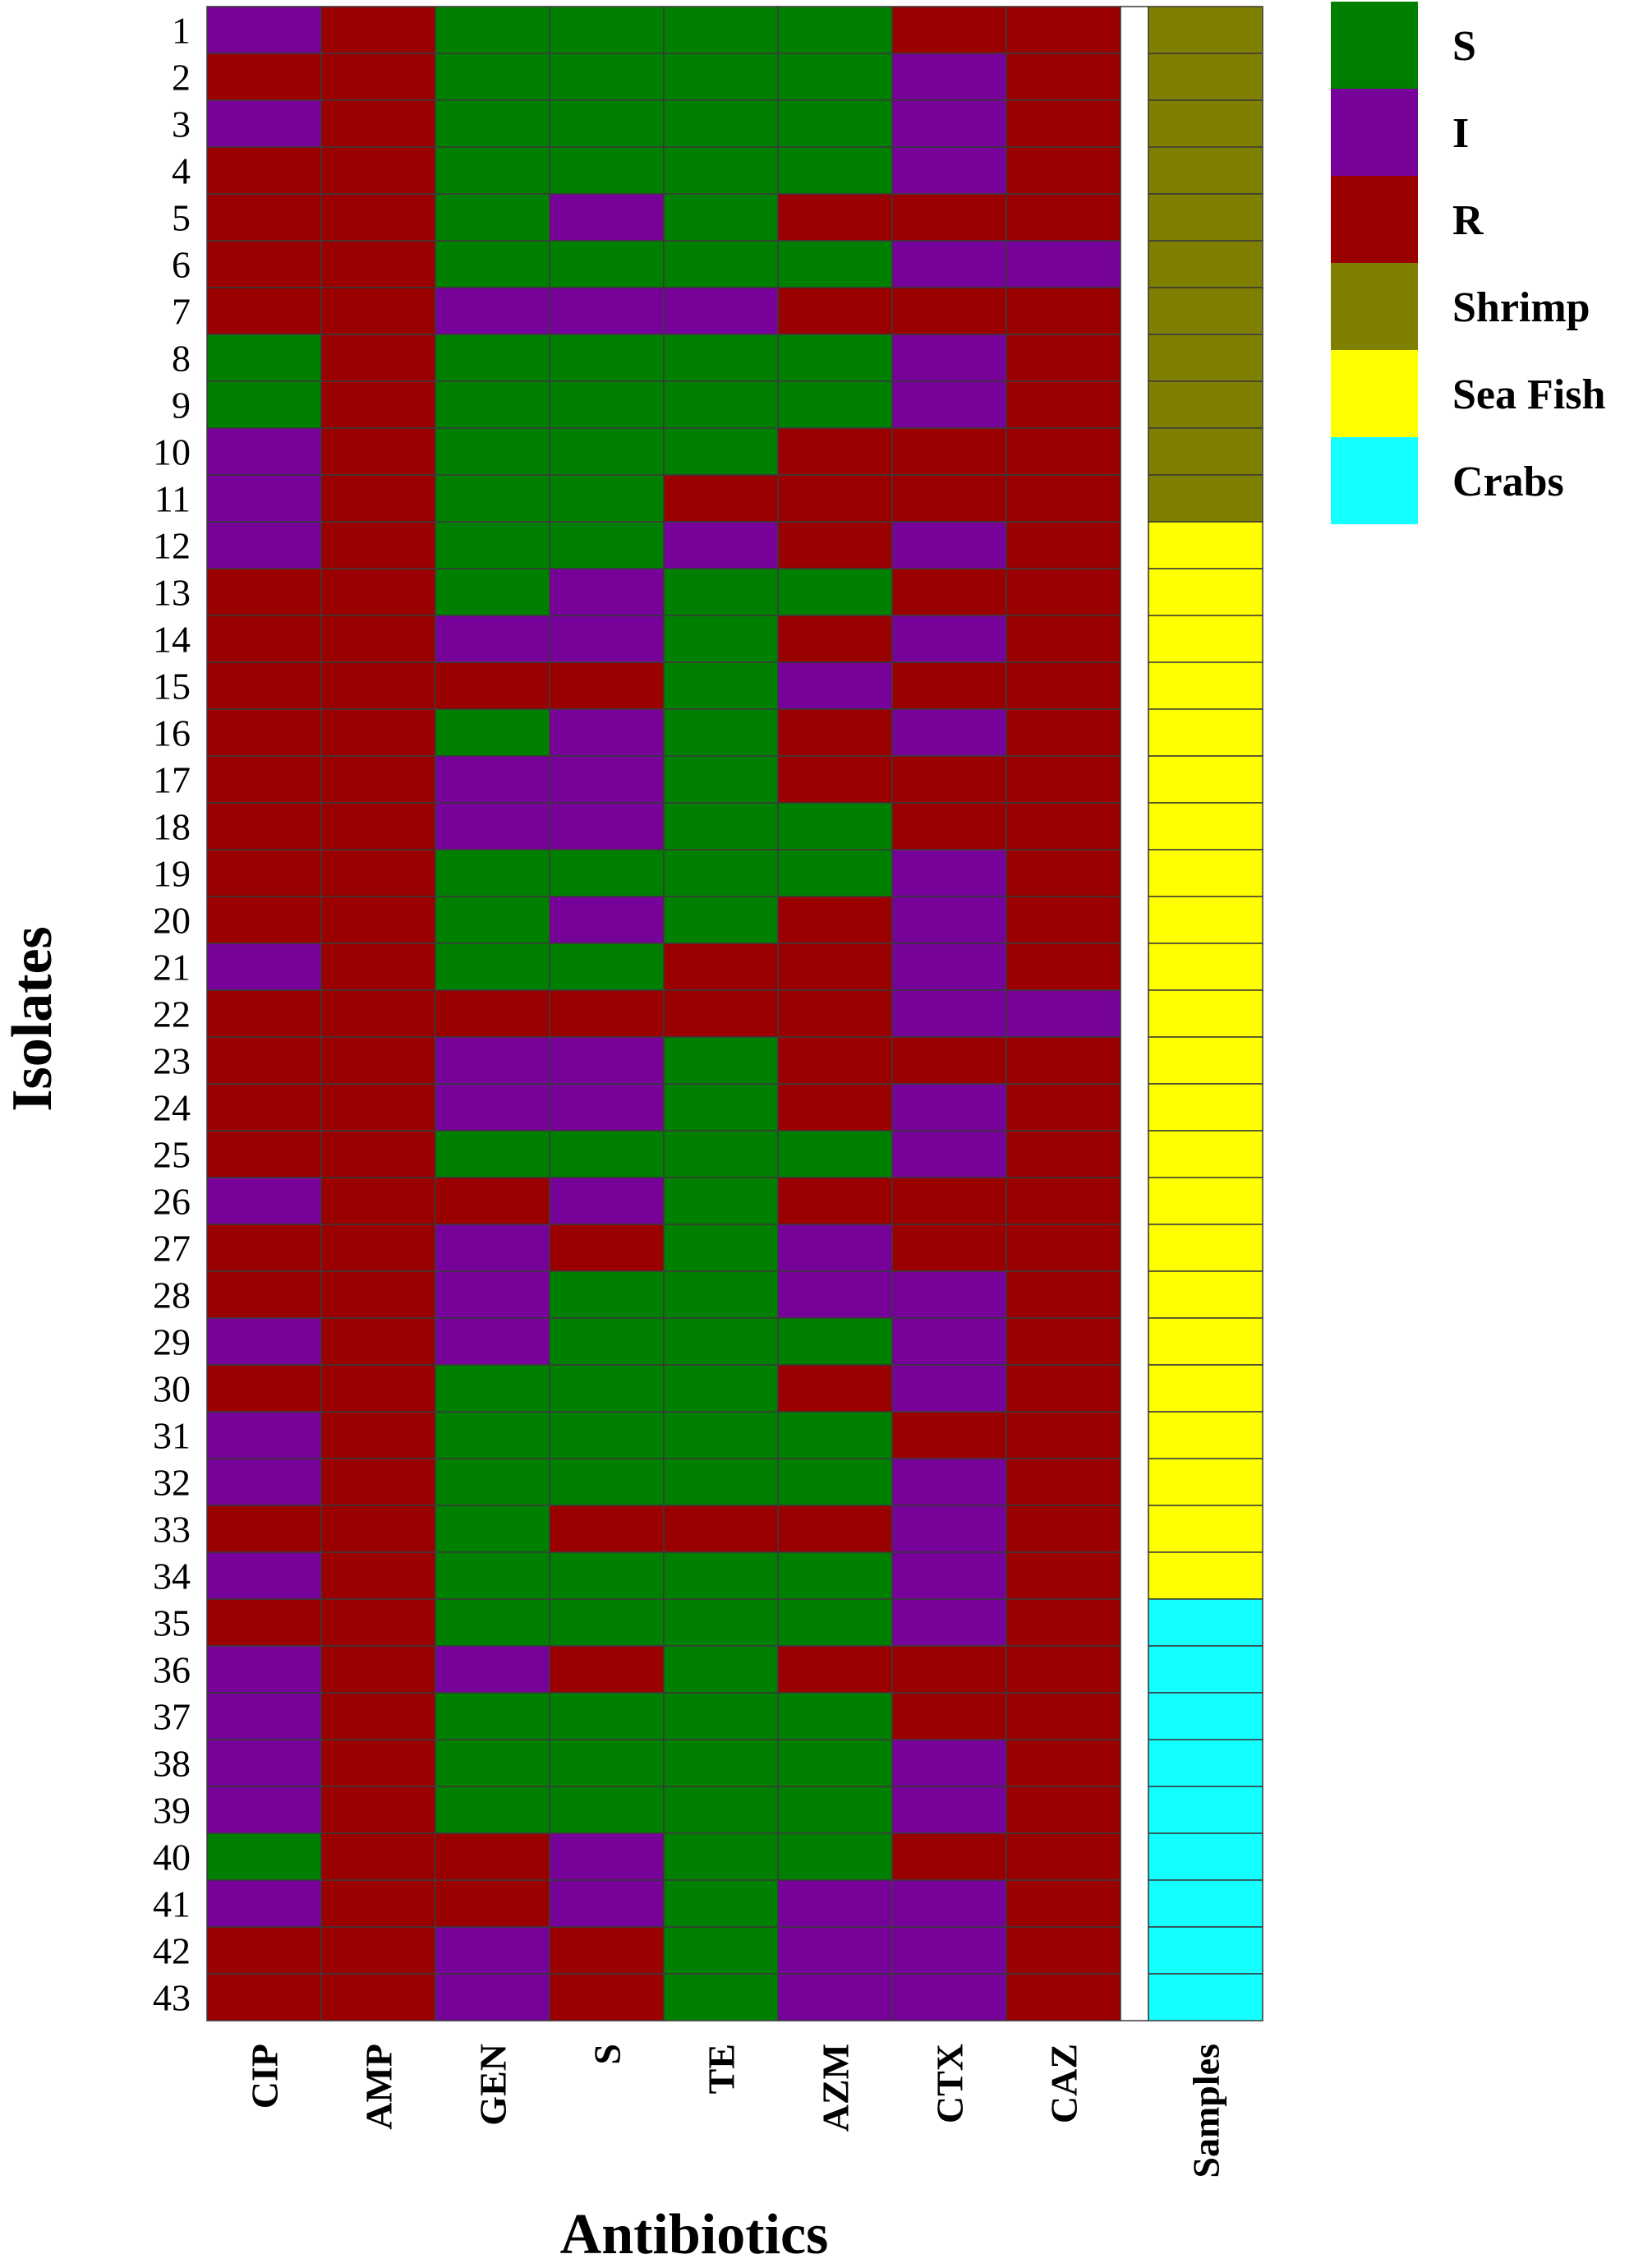  I want to click on legend-label: I, so click(1460, 133).